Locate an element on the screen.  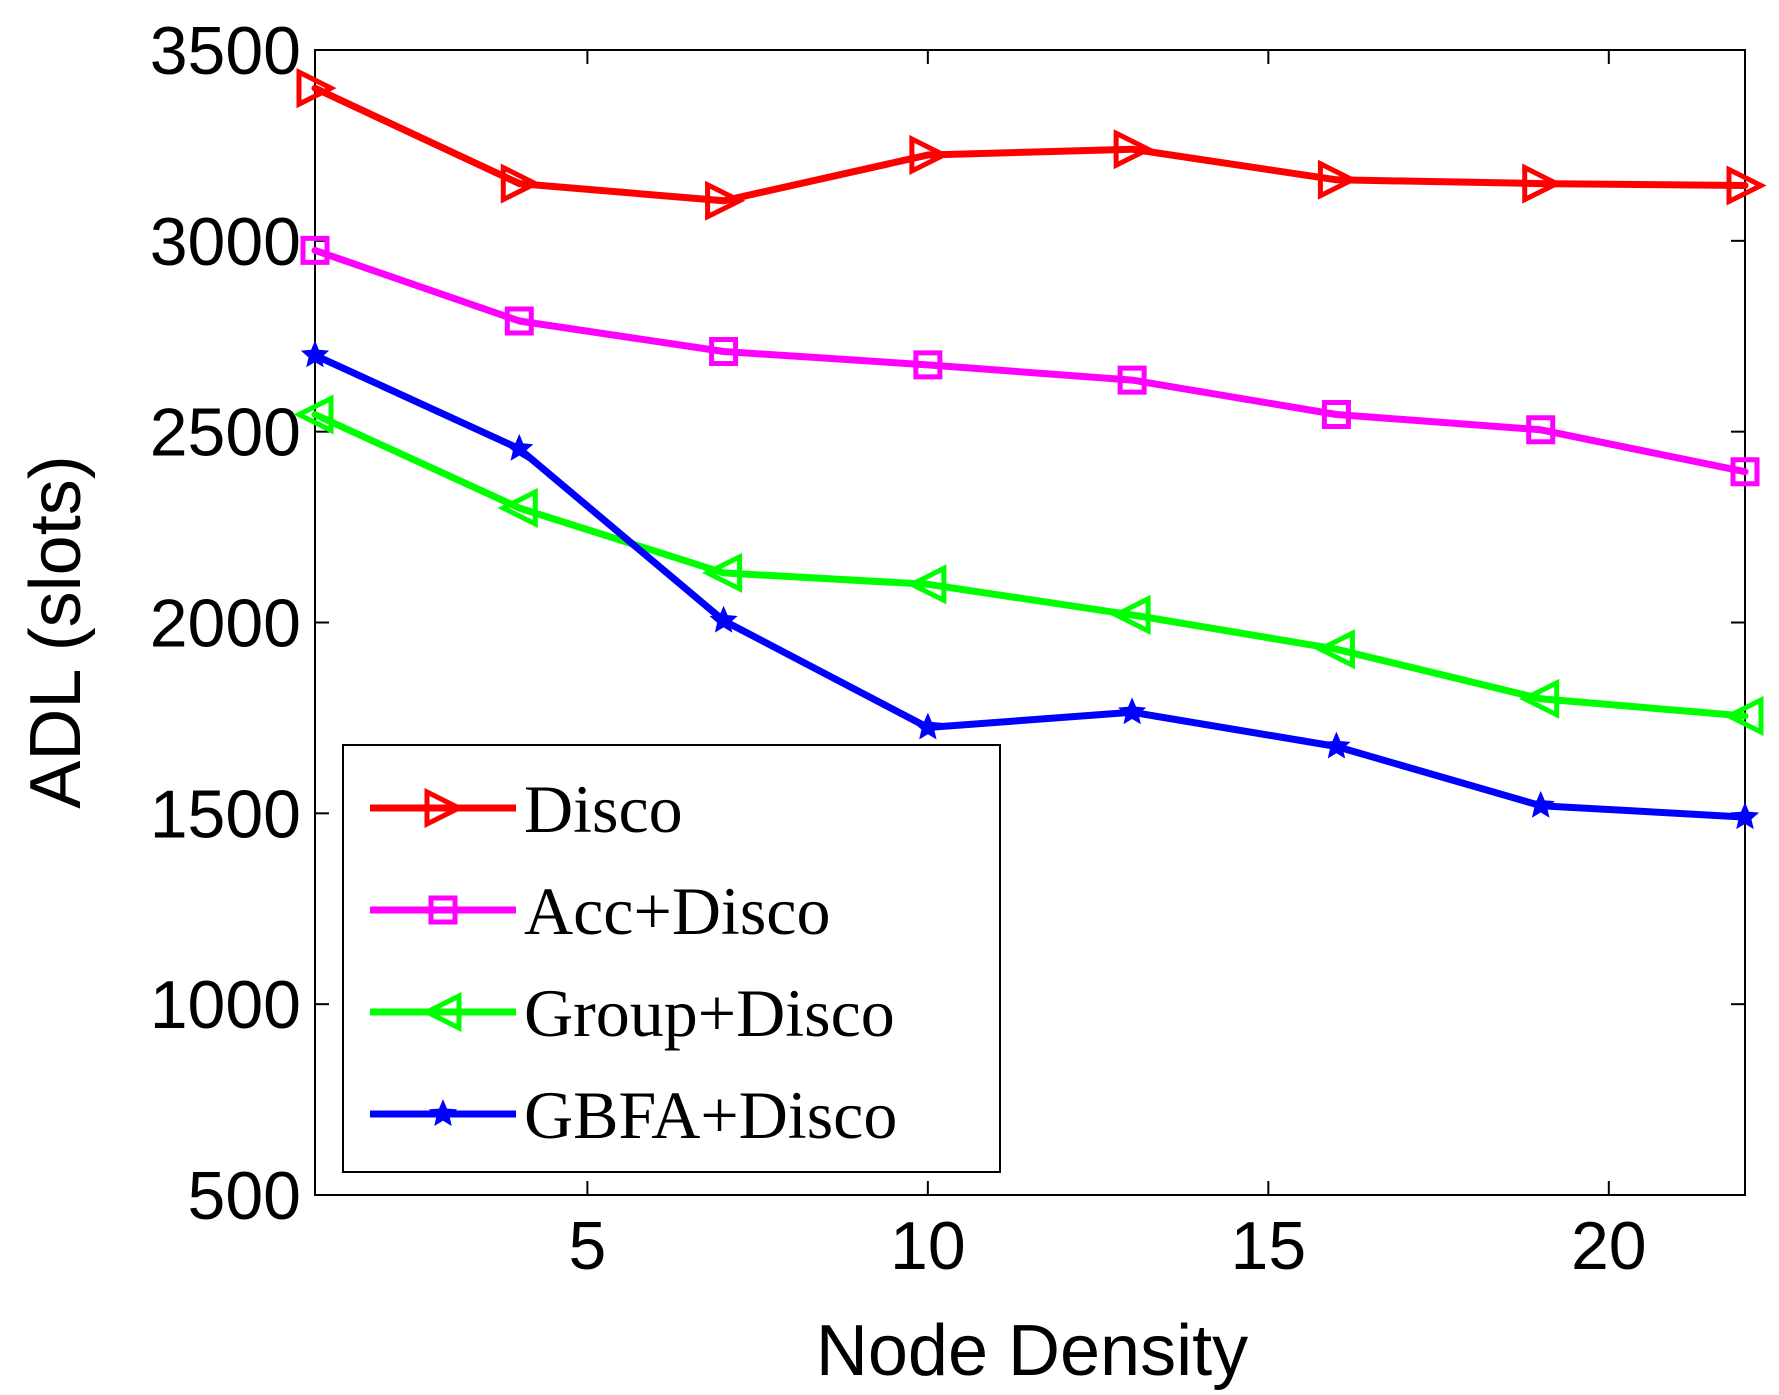
legend: Disco Acc+Disco Group+Disco GBFA+Disco is located at coordinates (671, 958).